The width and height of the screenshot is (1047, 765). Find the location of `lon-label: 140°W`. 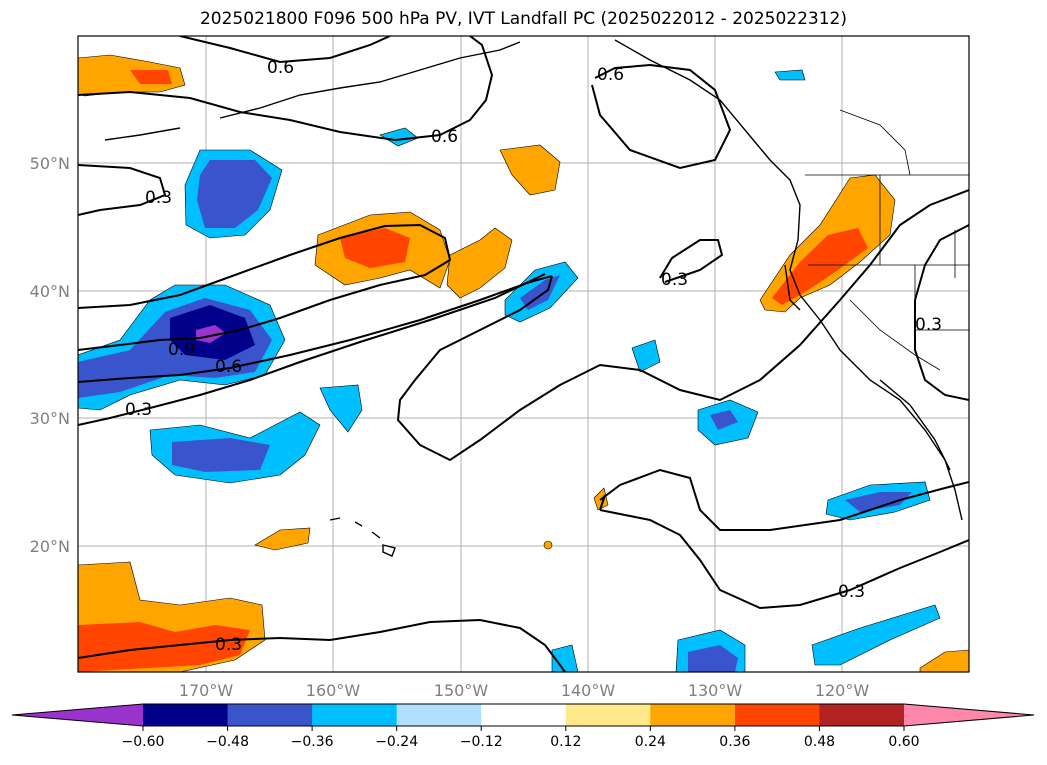

lon-label: 140°W is located at coordinates (588, 690).